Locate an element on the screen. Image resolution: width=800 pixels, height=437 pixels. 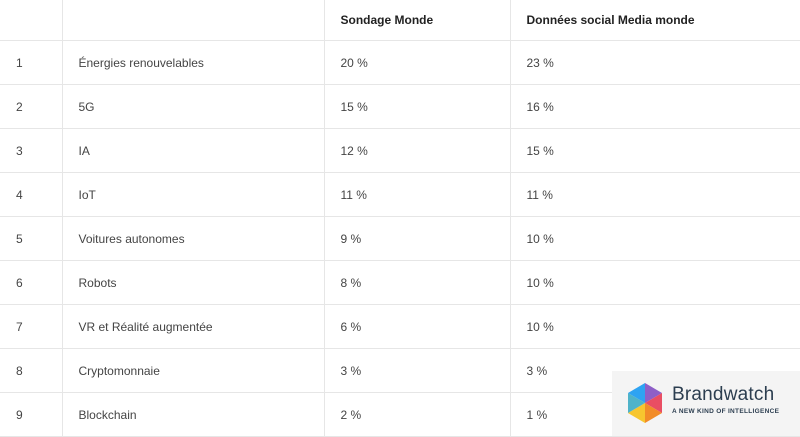
cell-topic: Cryptomonnaie is located at coordinates (193, 370).